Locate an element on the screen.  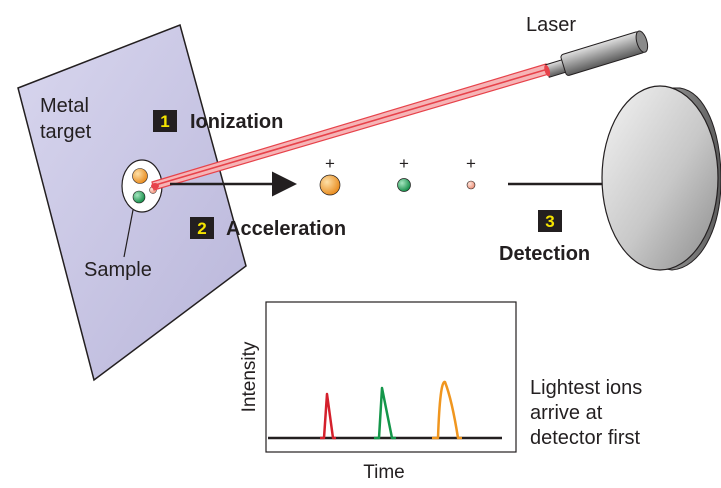
step-3-number: 3 is located at coordinates (549, 221).